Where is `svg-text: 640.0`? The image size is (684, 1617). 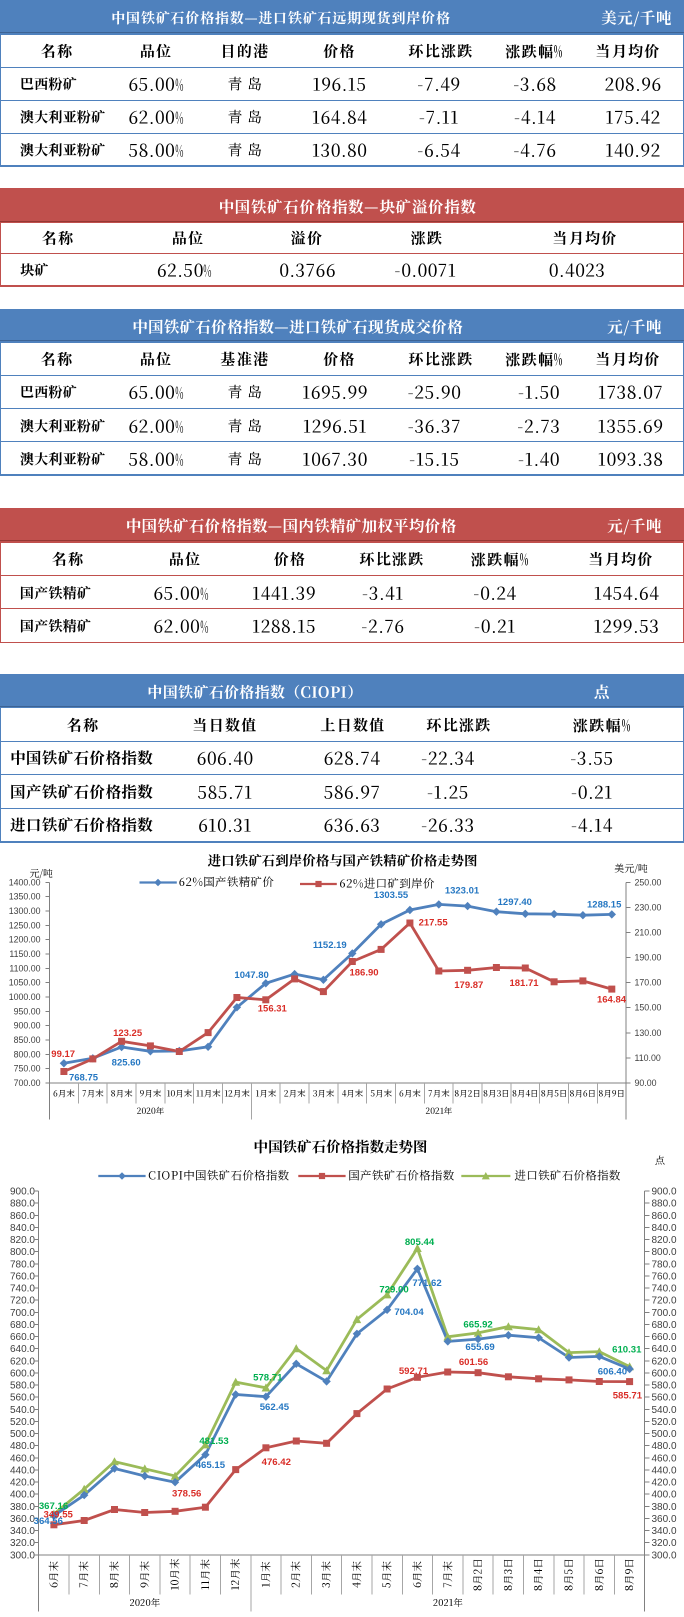
svg-text: 640.0 is located at coordinates (22, 1349).